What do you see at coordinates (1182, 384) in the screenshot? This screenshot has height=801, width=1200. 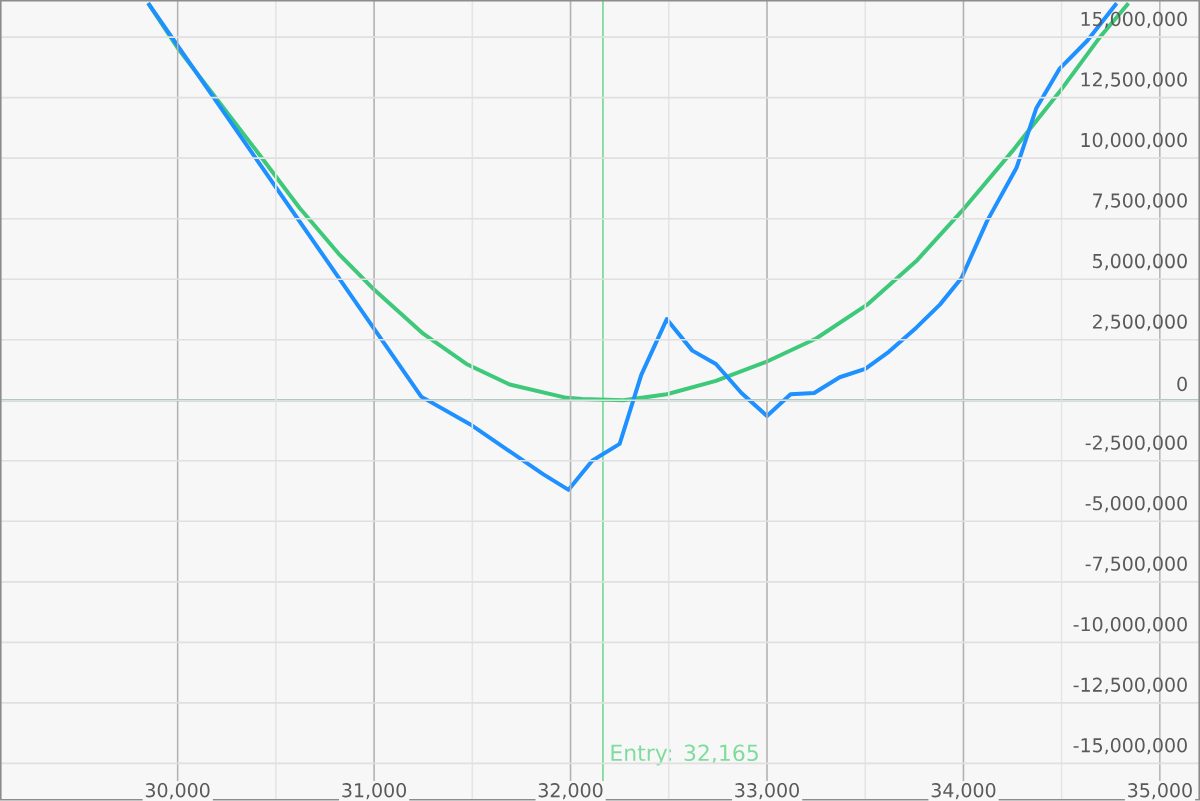 I see `y-tick-label: 0` at bounding box center [1182, 384].